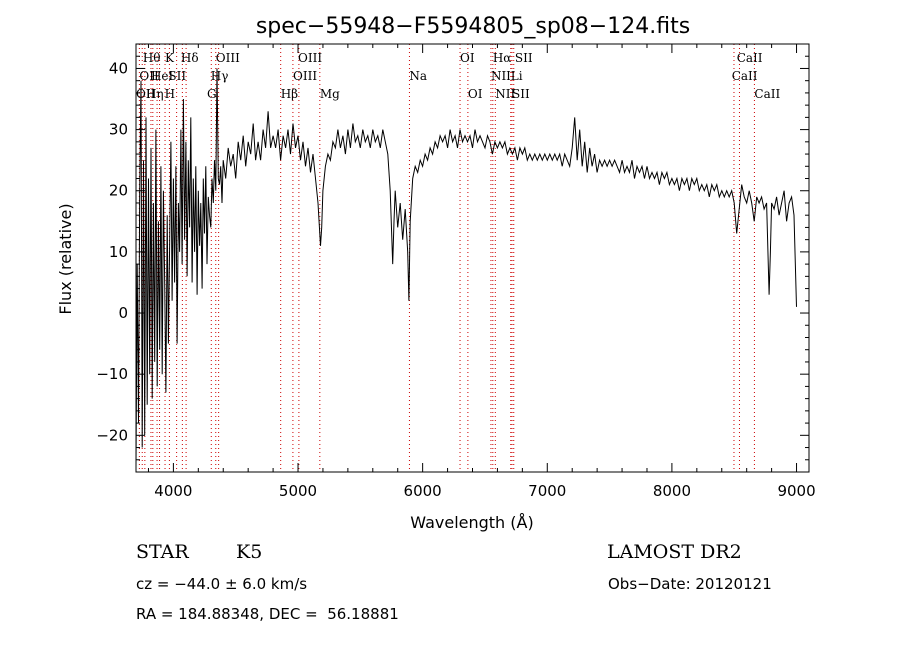 This screenshot has height=650, width=900. I want to click on line-label-27: CaII, so click(767, 94).